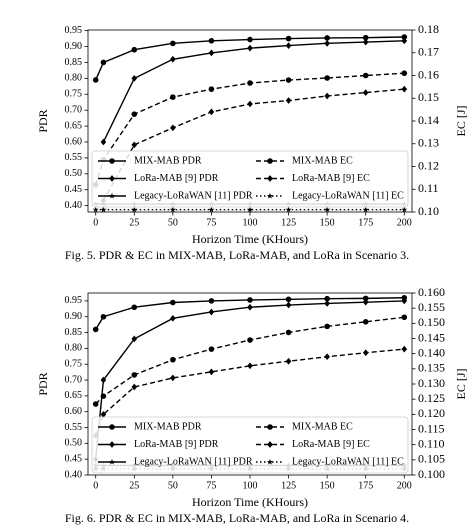  I want to click on y2-tick-label: 0.100, so click(431, 474).